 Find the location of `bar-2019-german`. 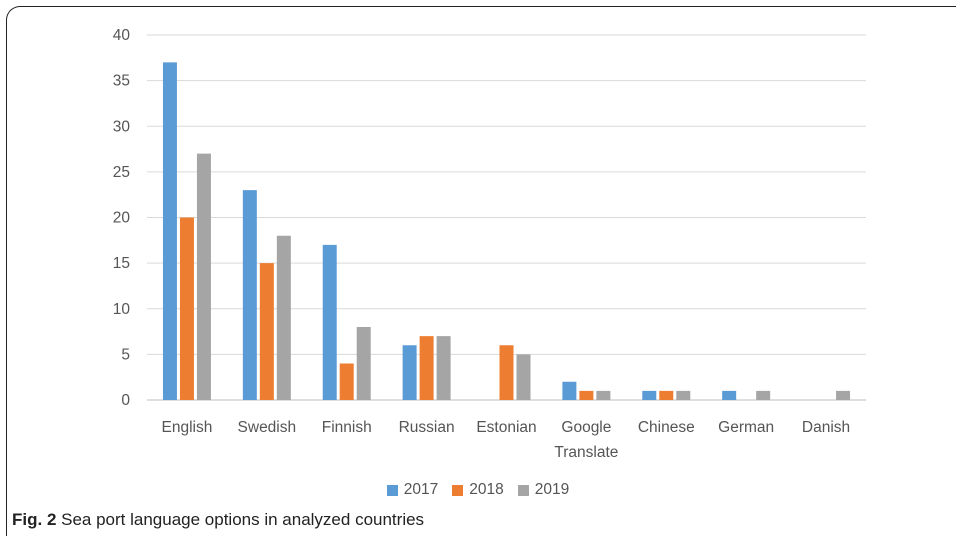

bar-2019-german is located at coordinates (763, 395).